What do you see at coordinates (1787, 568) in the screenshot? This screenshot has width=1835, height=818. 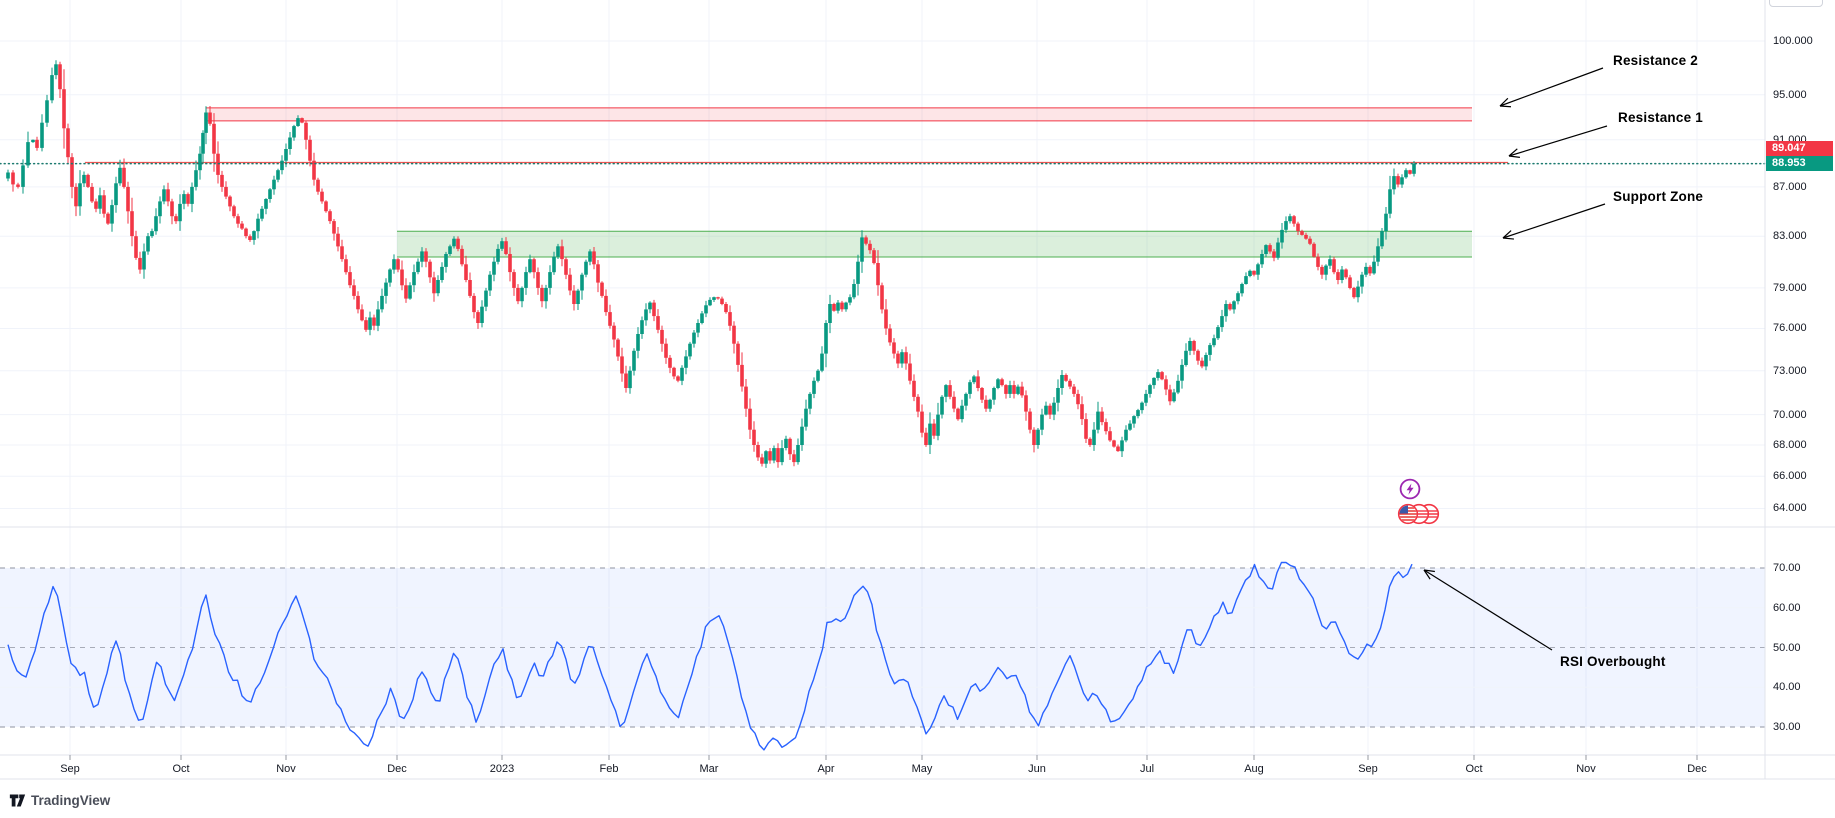 I see `rsi-tick-label: 70.00` at bounding box center [1787, 568].